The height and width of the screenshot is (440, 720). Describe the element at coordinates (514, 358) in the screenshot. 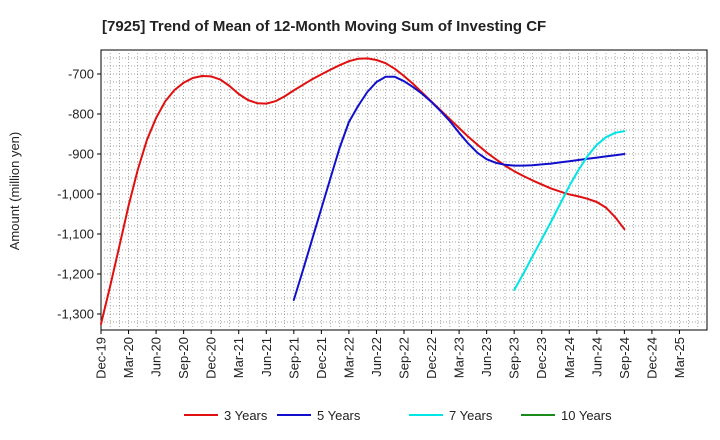

I see `x-tick-label: Sep-23` at that location.